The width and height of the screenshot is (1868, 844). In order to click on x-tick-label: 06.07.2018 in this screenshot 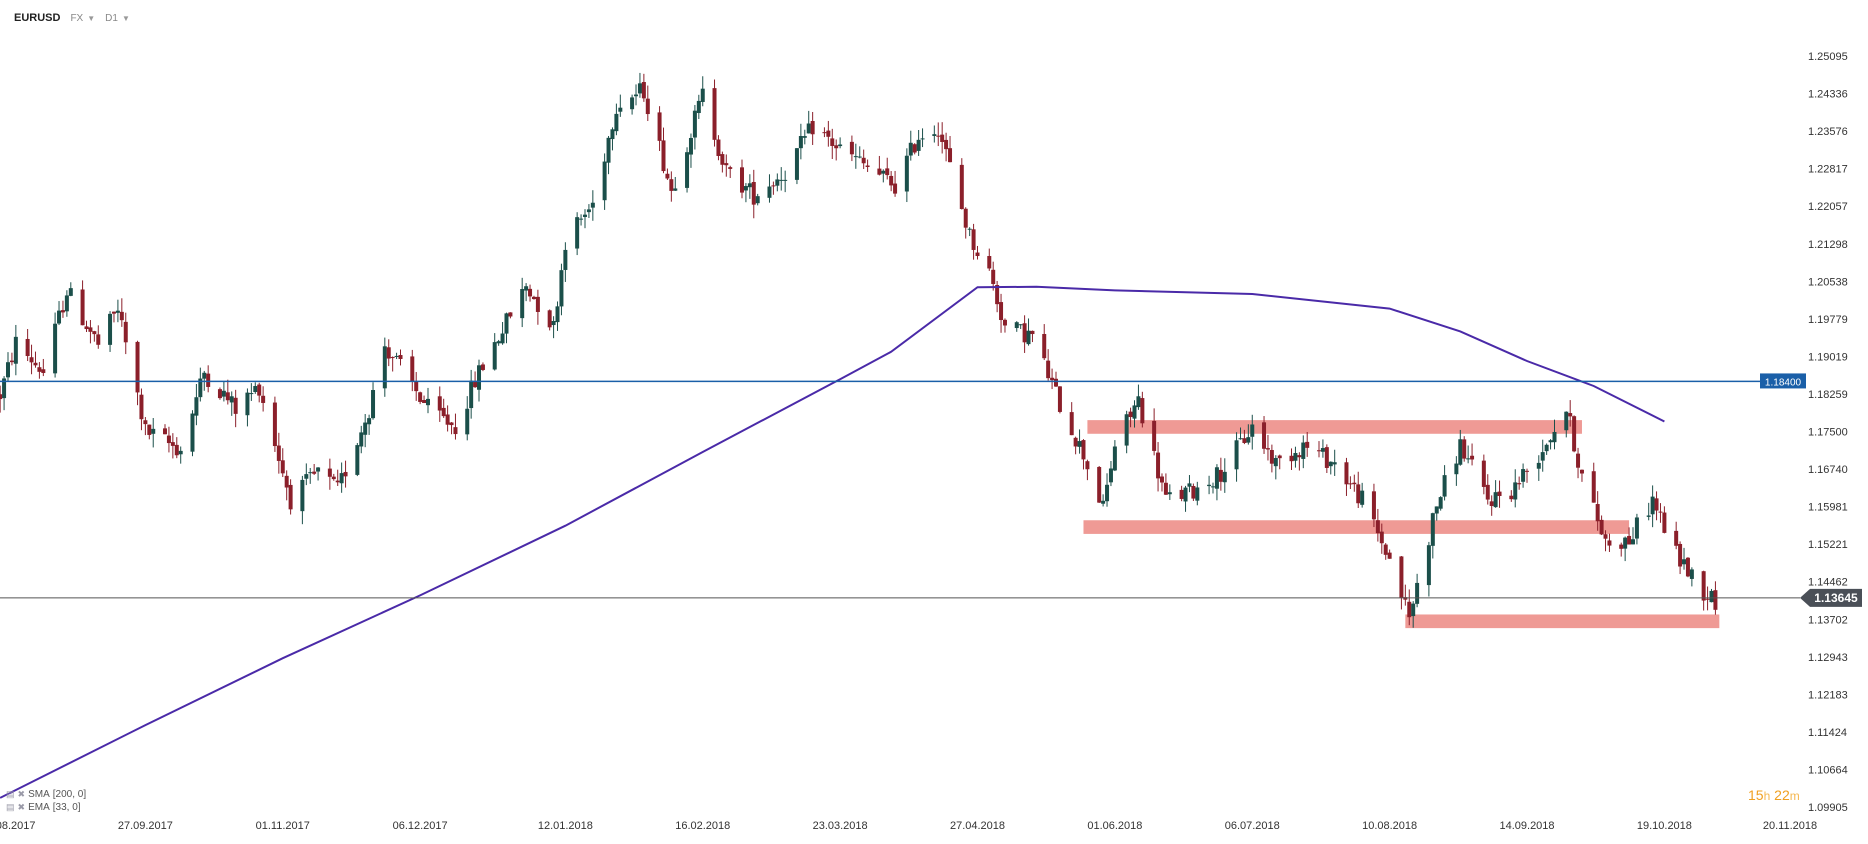, I will do `click(1252, 826)`.